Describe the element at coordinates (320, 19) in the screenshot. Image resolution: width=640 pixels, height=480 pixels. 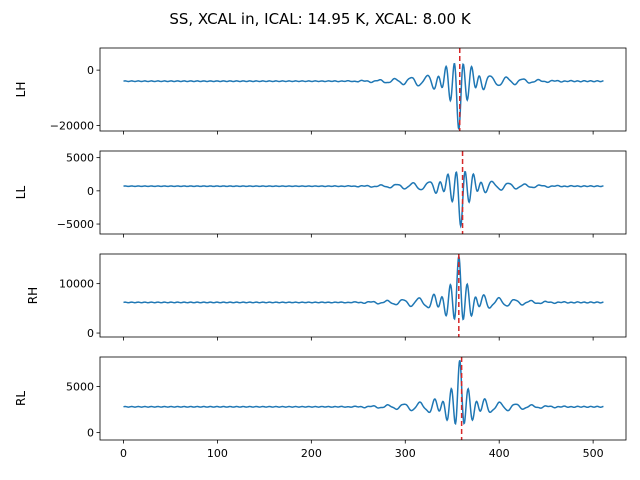
I see `figure-title: SS, XCAL in, ICAL: 14.95 K, XCAL: 8.00 K` at that location.